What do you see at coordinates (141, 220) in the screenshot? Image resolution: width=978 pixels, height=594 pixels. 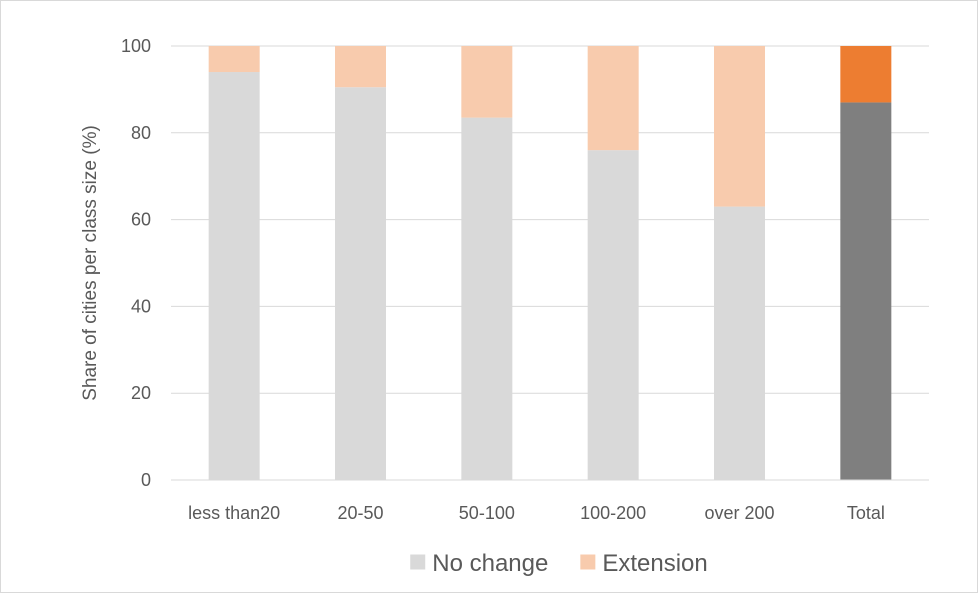 I see `y-tick-label: 60` at bounding box center [141, 220].